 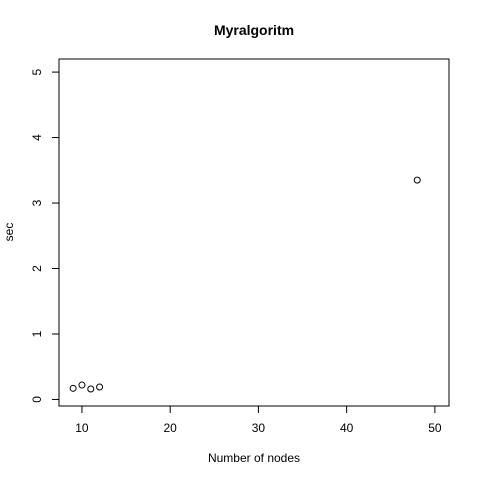 What do you see at coordinates (82, 428) in the screenshot?
I see `x-tick-label: 10` at bounding box center [82, 428].